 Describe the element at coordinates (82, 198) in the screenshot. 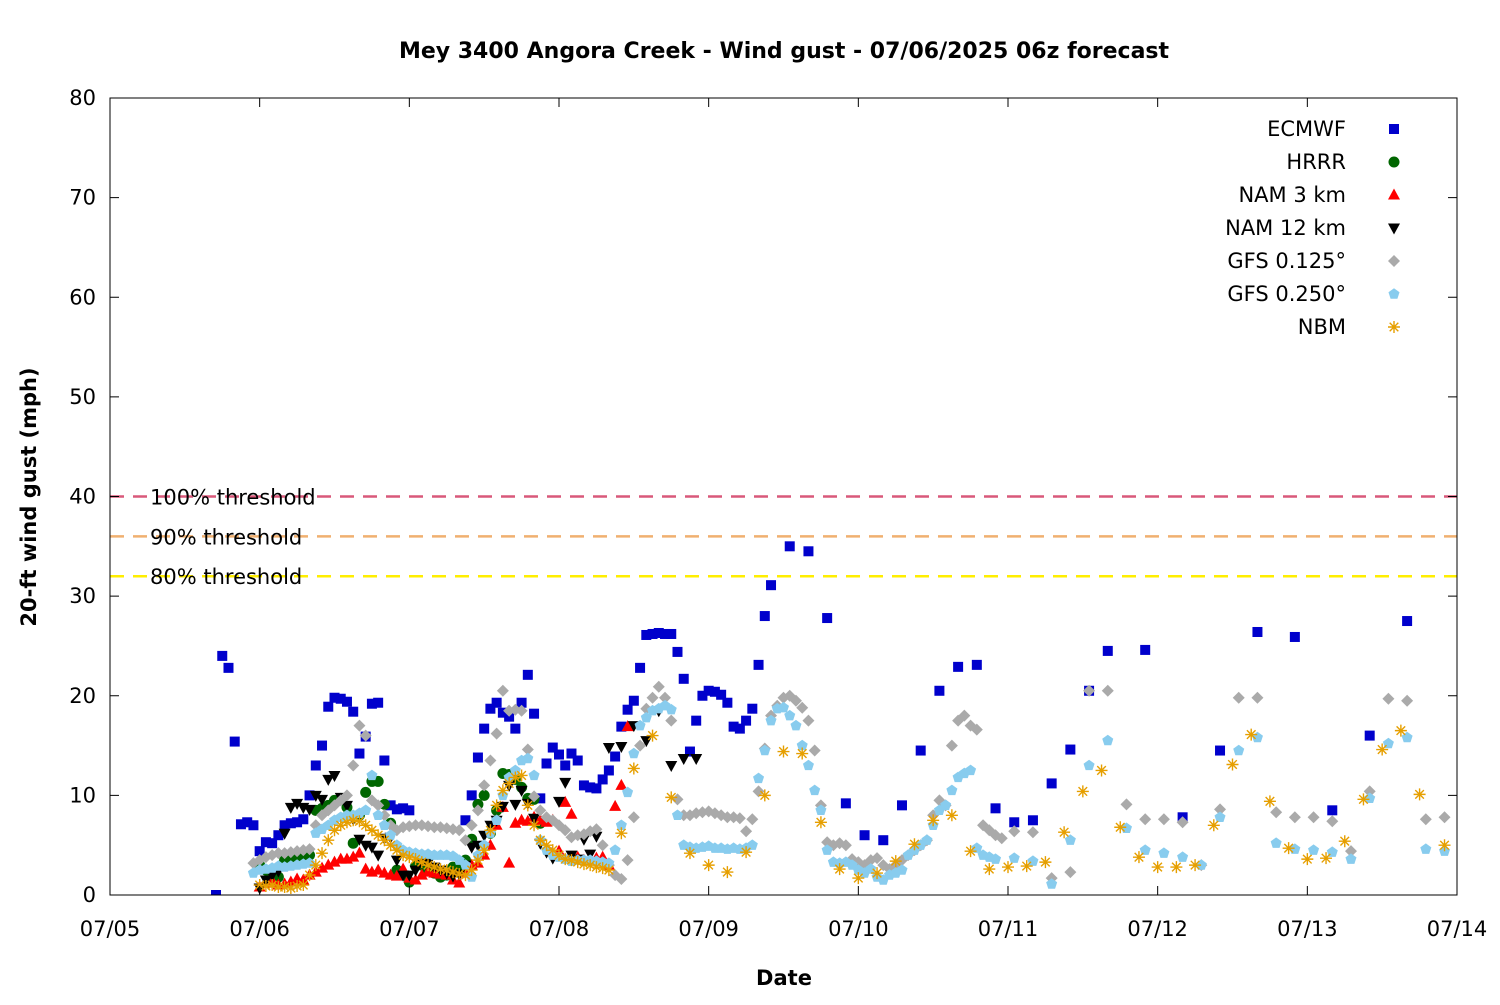

I see `y-tick-label: 70` at that location.